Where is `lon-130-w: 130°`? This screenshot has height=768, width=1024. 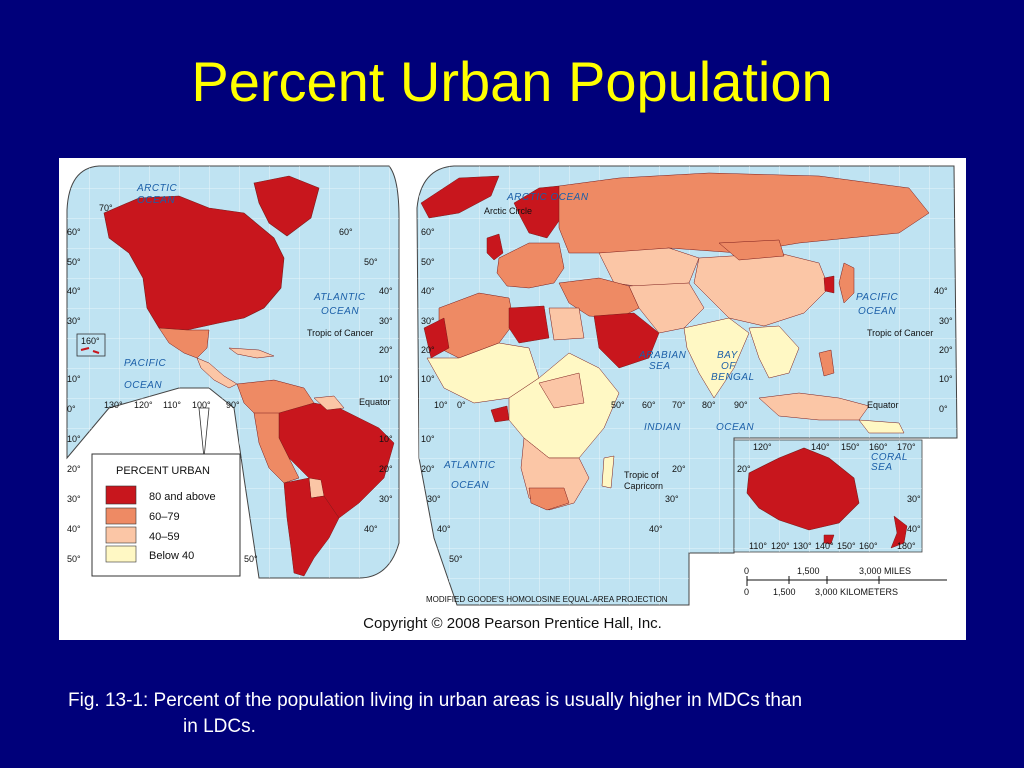
lon-130-w: 130° is located at coordinates (113, 405).